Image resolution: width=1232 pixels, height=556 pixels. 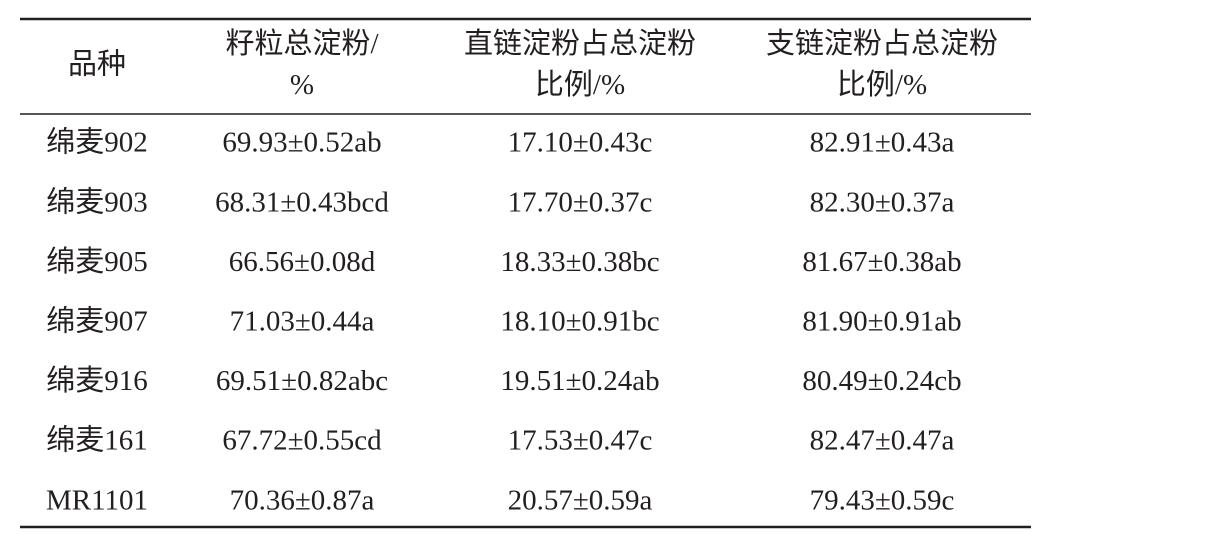 What do you see at coordinates (97, 142) in the screenshot?
I see `cell: 绵麦902` at bounding box center [97, 142].